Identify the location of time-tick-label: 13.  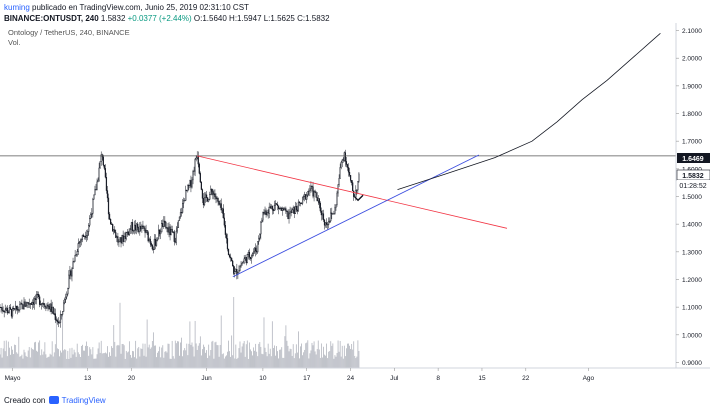
(88, 378).